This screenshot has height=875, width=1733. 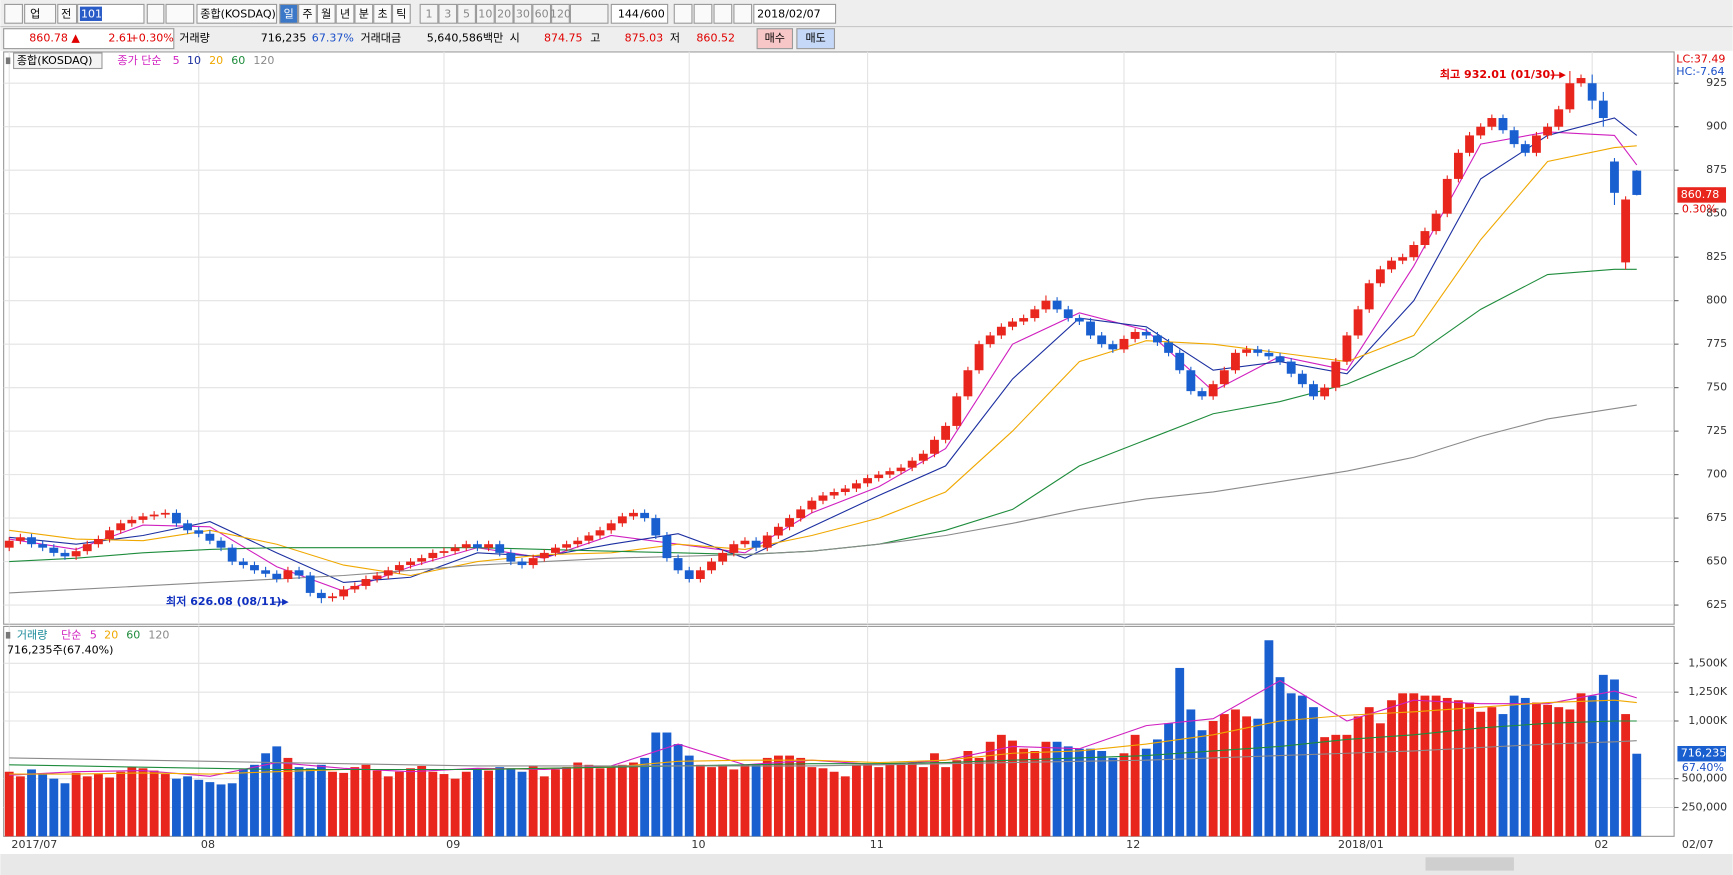 I want to click on last-volume-box, so click(x=1702, y=753).